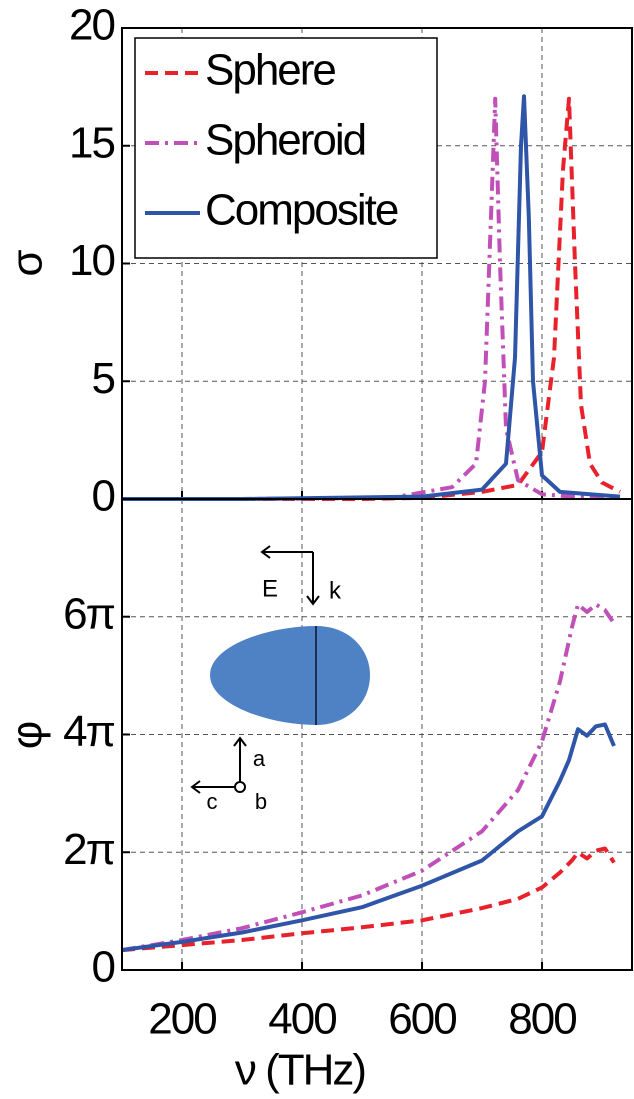  I want to click on y-axis-label: φ, so click(27, 735).